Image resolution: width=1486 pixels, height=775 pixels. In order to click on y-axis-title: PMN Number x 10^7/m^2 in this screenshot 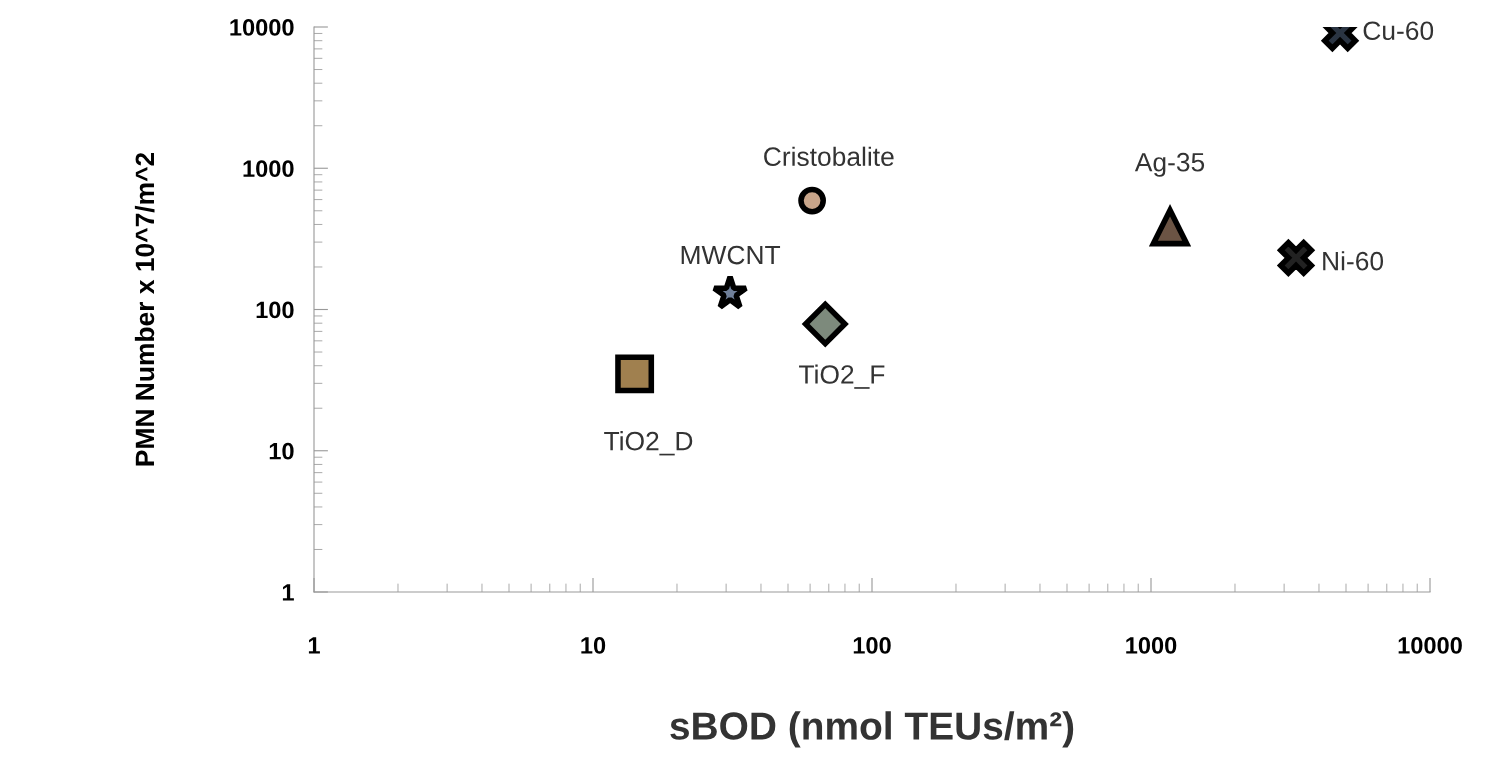, I will do `click(144, 309)`.